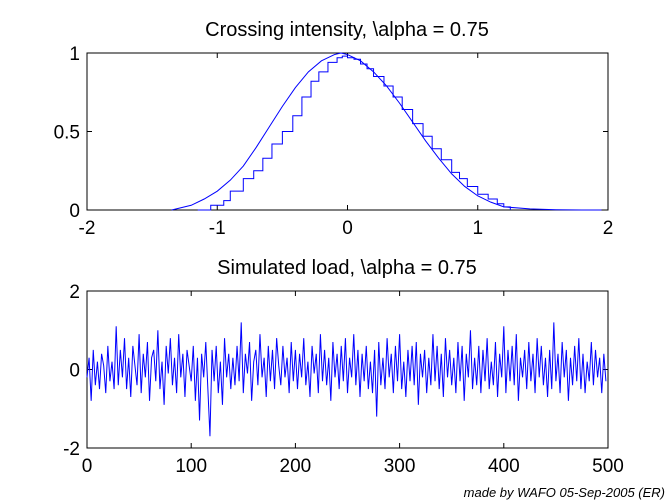 The image size is (672, 504). Describe the element at coordinates (74, 292) in the screenshot. I see `y-tick-label: 2` at that location.